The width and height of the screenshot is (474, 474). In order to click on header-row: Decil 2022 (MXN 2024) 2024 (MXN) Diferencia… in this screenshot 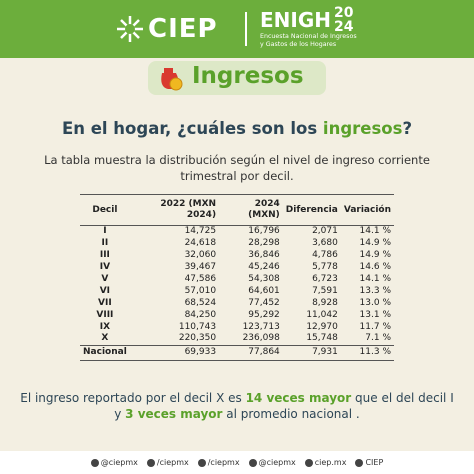, I will do `click(237, 210)`.